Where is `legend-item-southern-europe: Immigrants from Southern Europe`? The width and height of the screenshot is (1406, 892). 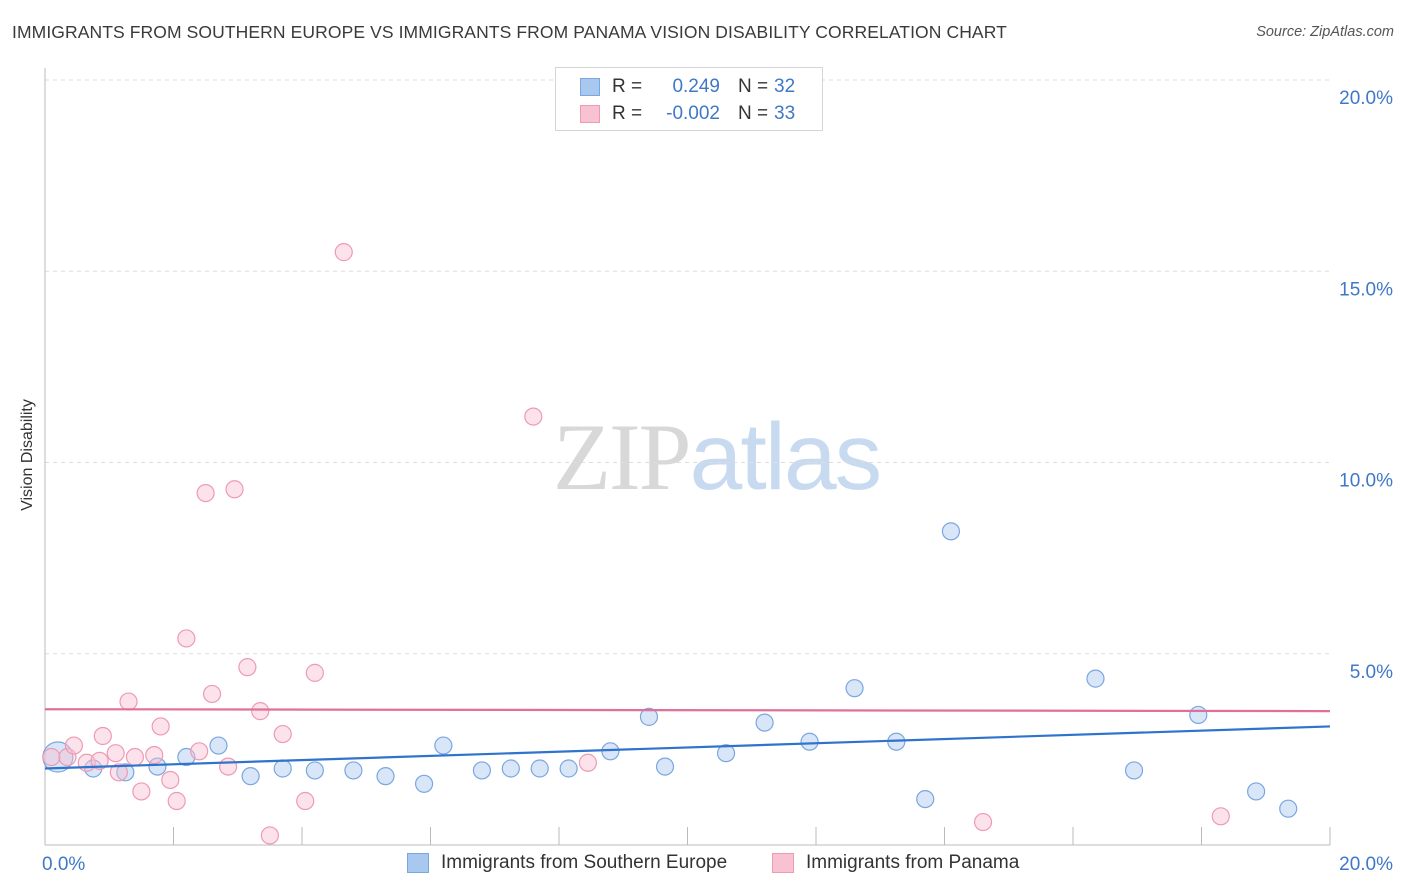 legend-item-southern-europe: Immigrants from Southern Europe is located at coordinates (567, 863).